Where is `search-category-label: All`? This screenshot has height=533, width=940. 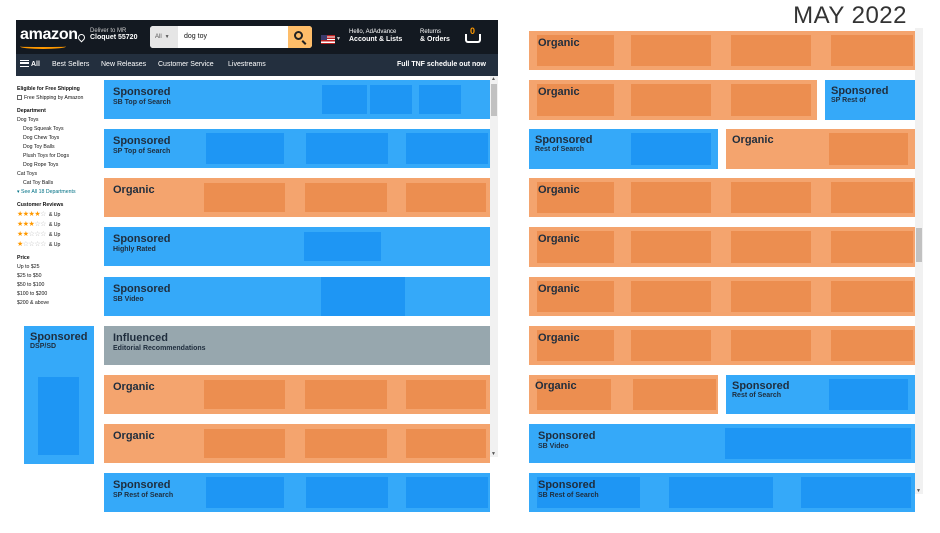 search-category-label: All is located at coordinates (158, 37).